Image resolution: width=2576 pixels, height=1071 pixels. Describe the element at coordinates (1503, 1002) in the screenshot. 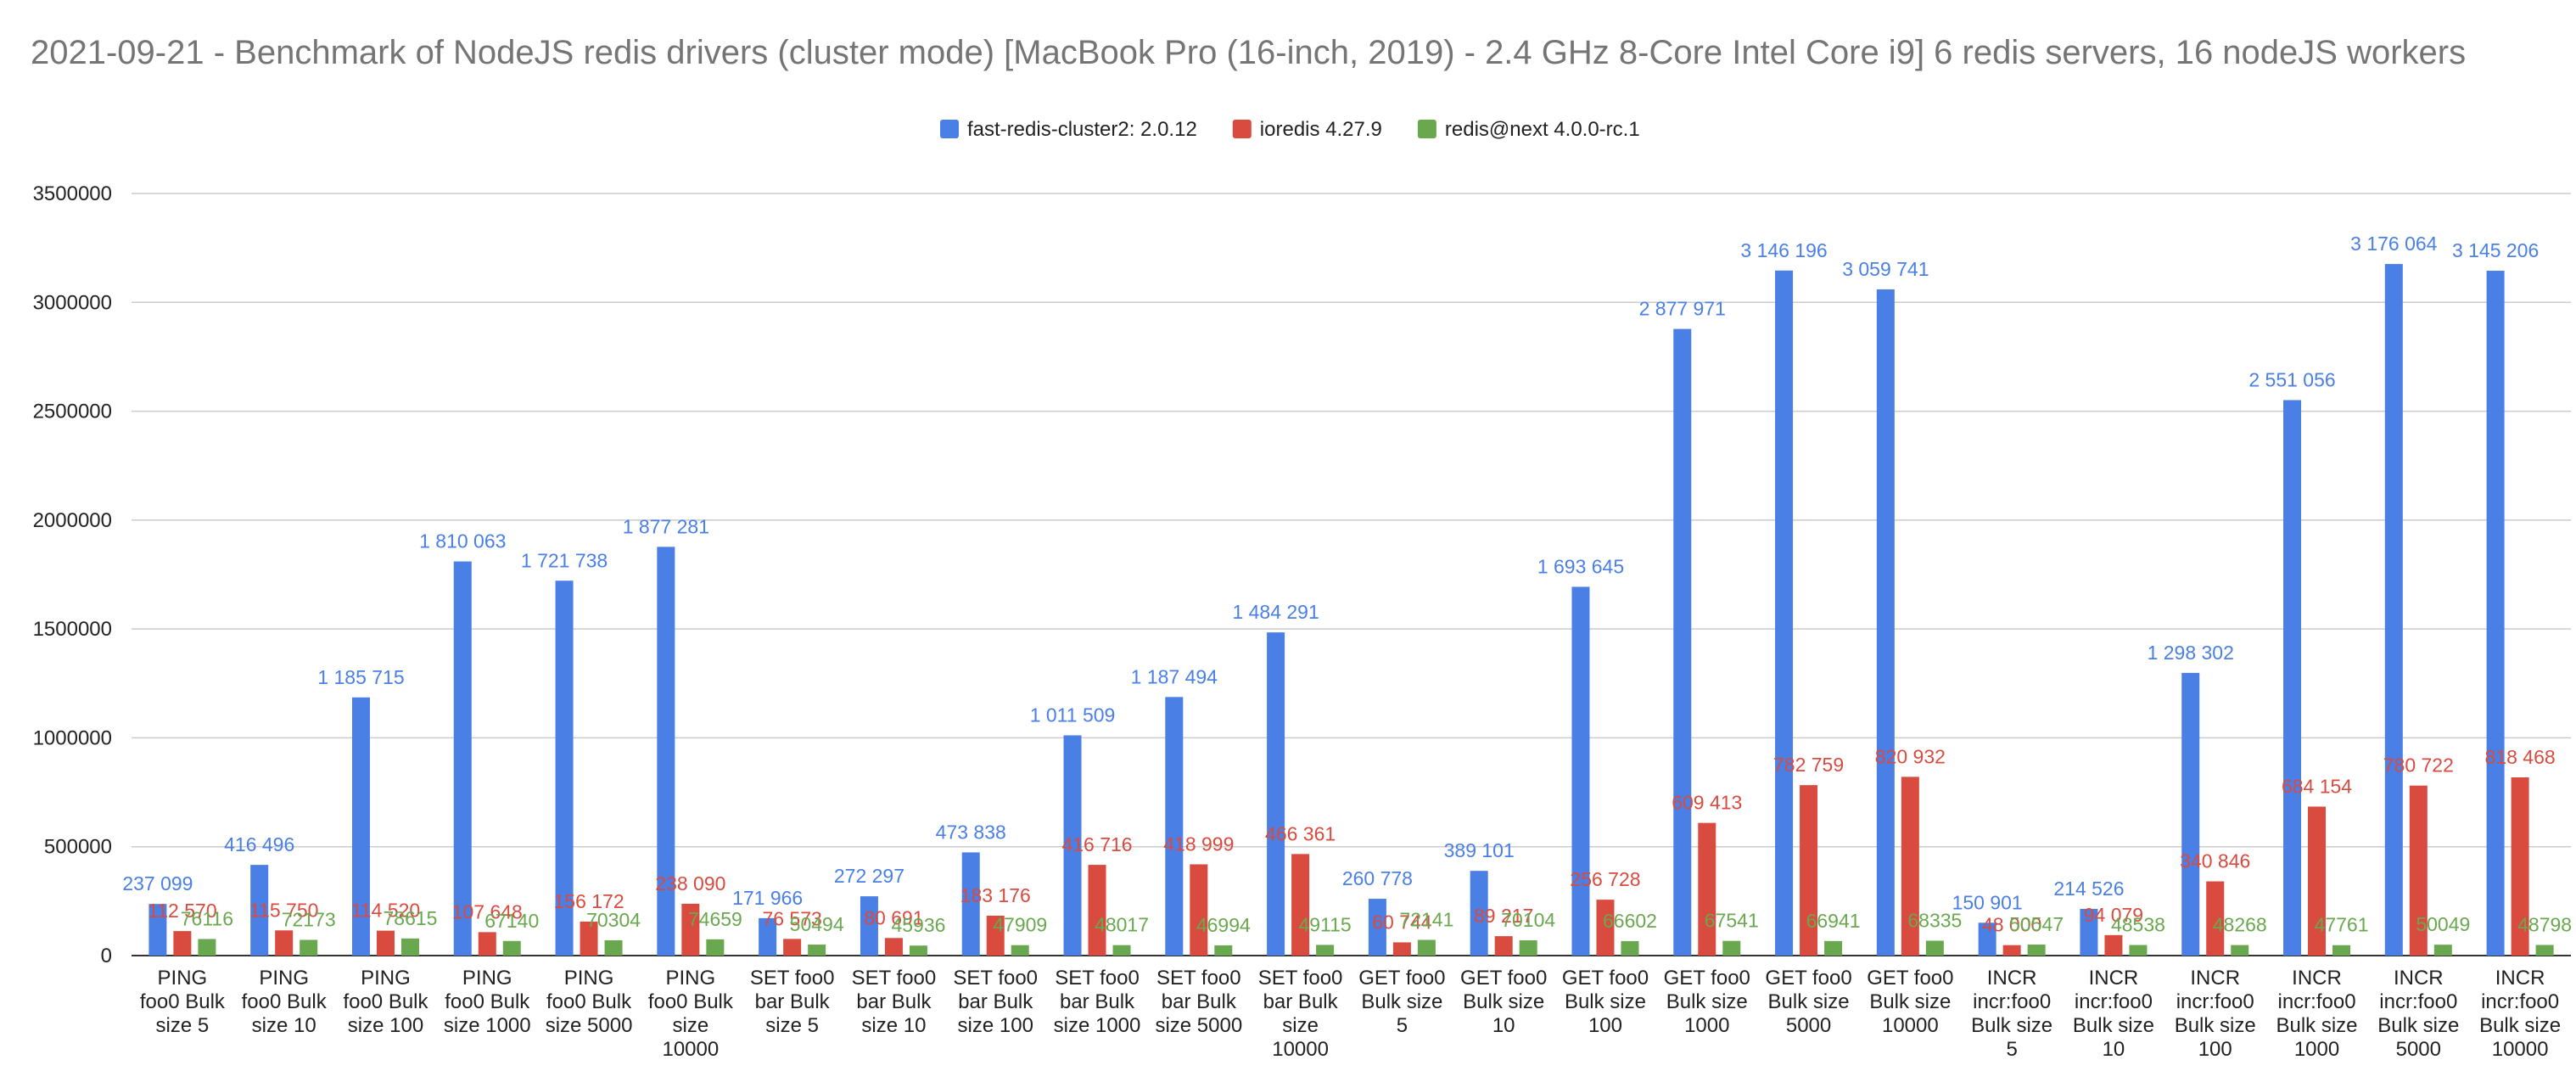

I see `x-category-label: GET foo0 Bulk size 10` at that location.